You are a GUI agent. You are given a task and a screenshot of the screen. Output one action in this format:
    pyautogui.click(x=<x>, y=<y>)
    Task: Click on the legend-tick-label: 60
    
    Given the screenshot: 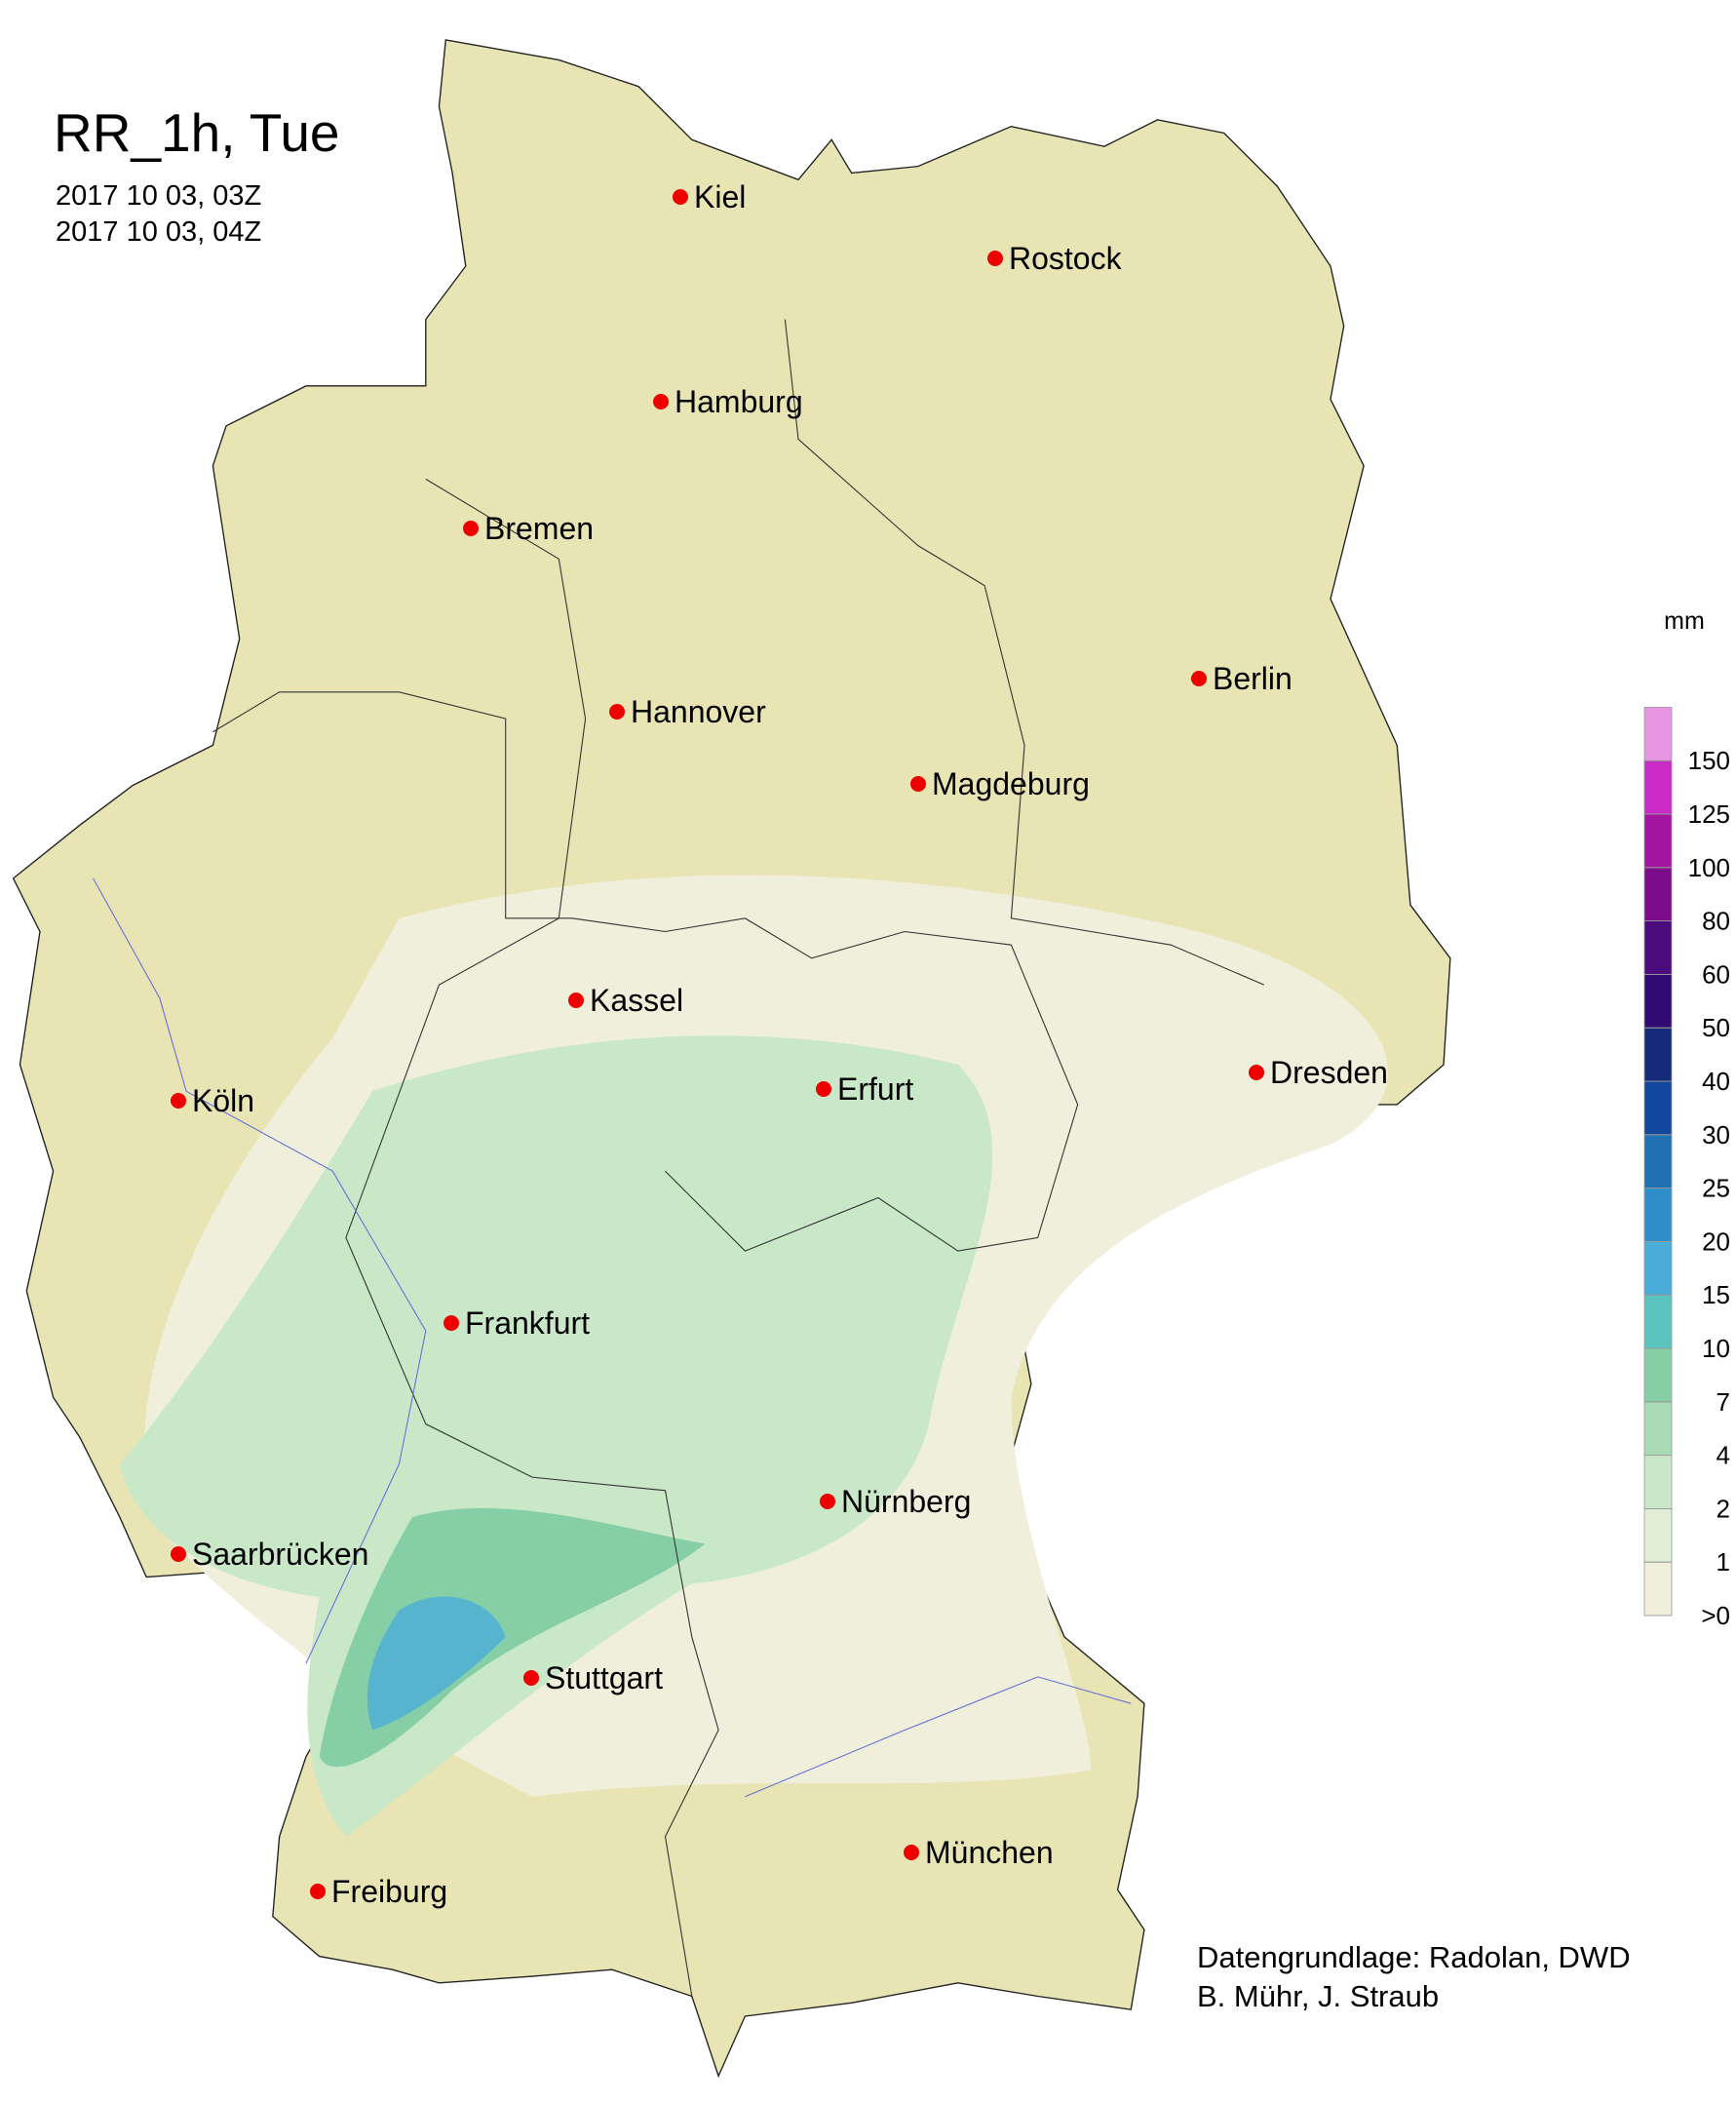 What is the action you would take?
    pyautogui.click(x=1716, y=974)
    